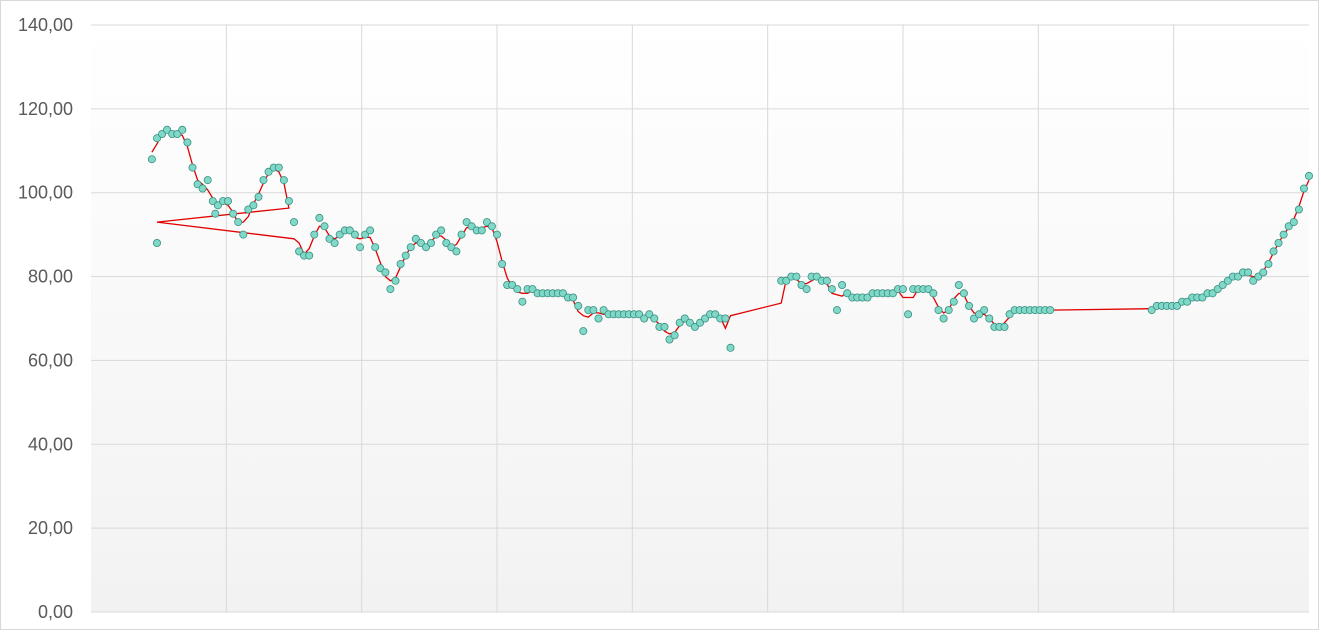 The image size is (1321, 632). What do you see at coordinates (55, 612) in the screenshot?
I see `y-tick-label: 0,00` at bounding box center [55, 612].